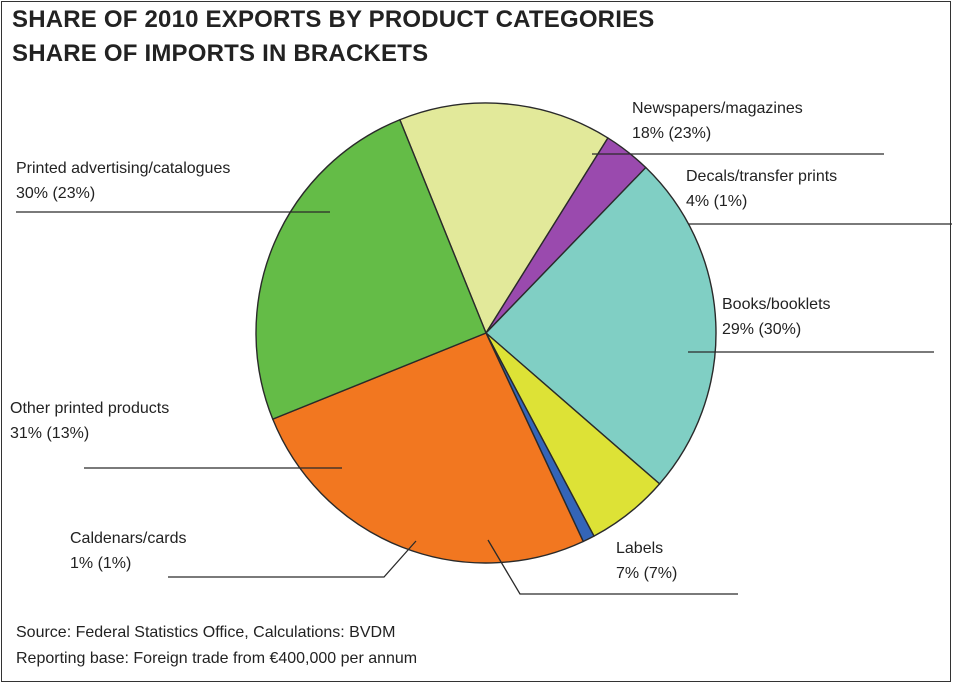 This screenshot has height=684, width=954. Describe the element at coordinates (128, 538) in the screenshot. I see `slice-name-calendars: Caldenars/cards` at that location.